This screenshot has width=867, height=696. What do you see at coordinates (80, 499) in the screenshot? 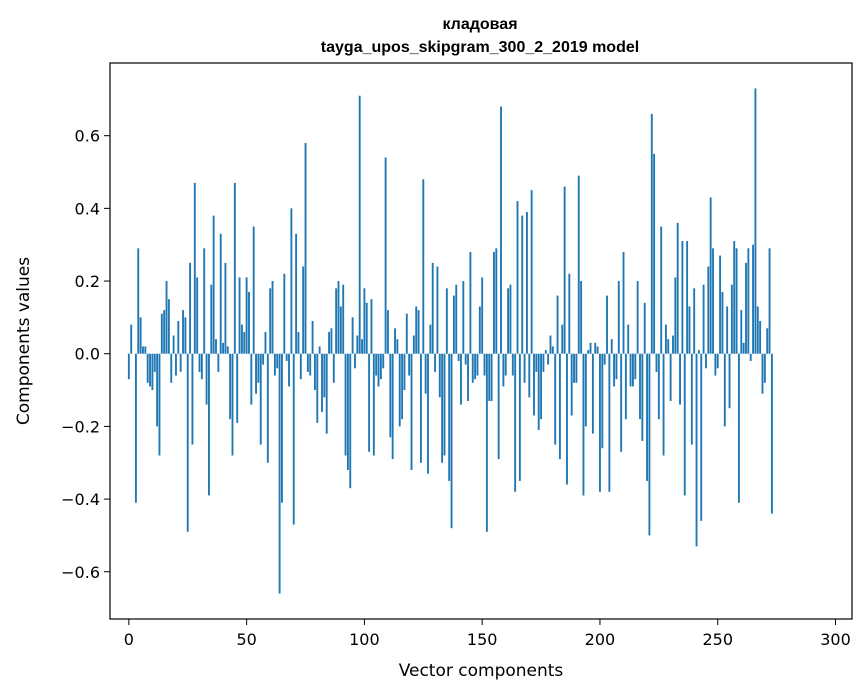
I see `y-tick-label: −0.4` at bounding box center [80, 499].